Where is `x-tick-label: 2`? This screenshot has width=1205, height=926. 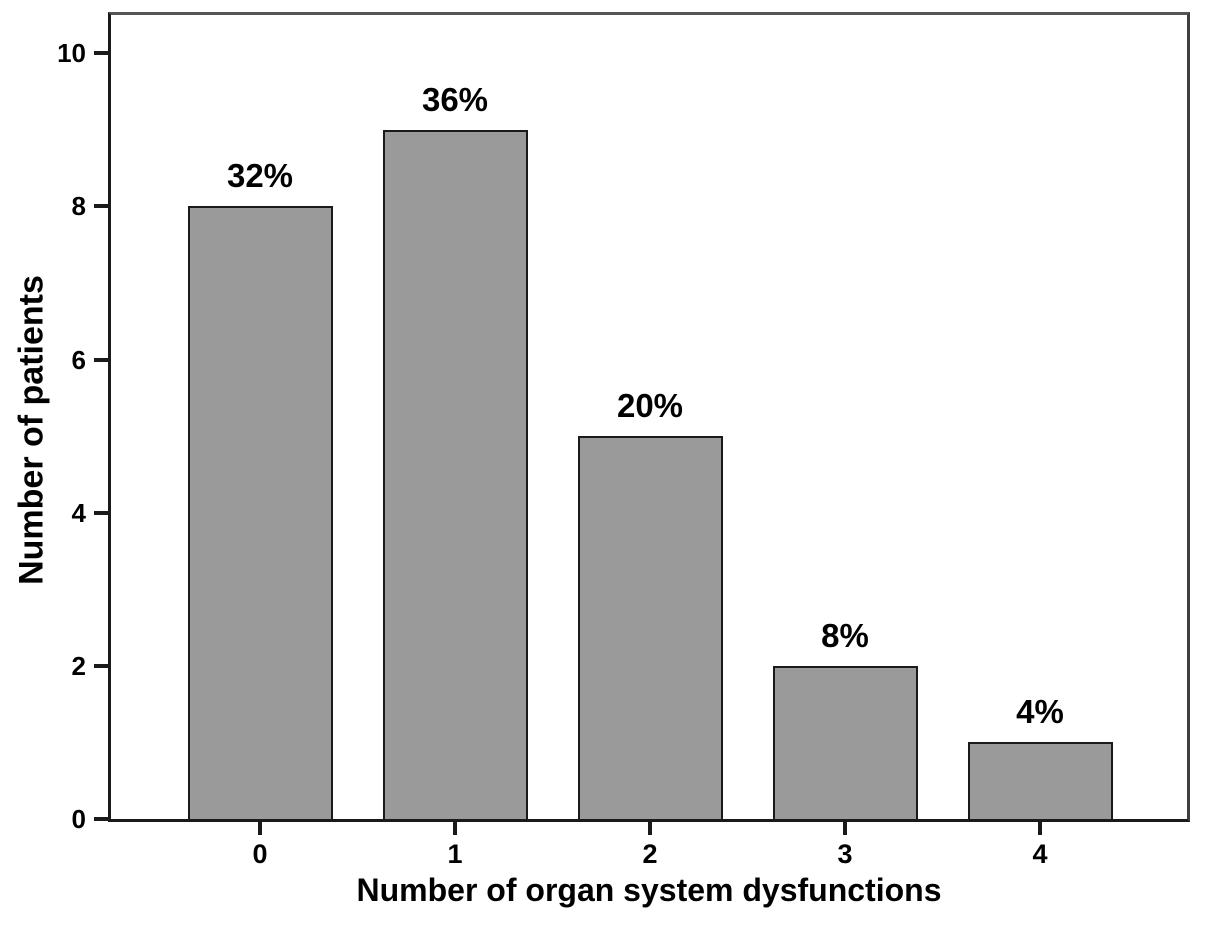
x-tick-label: 2 is located at coordinates (650, 854).